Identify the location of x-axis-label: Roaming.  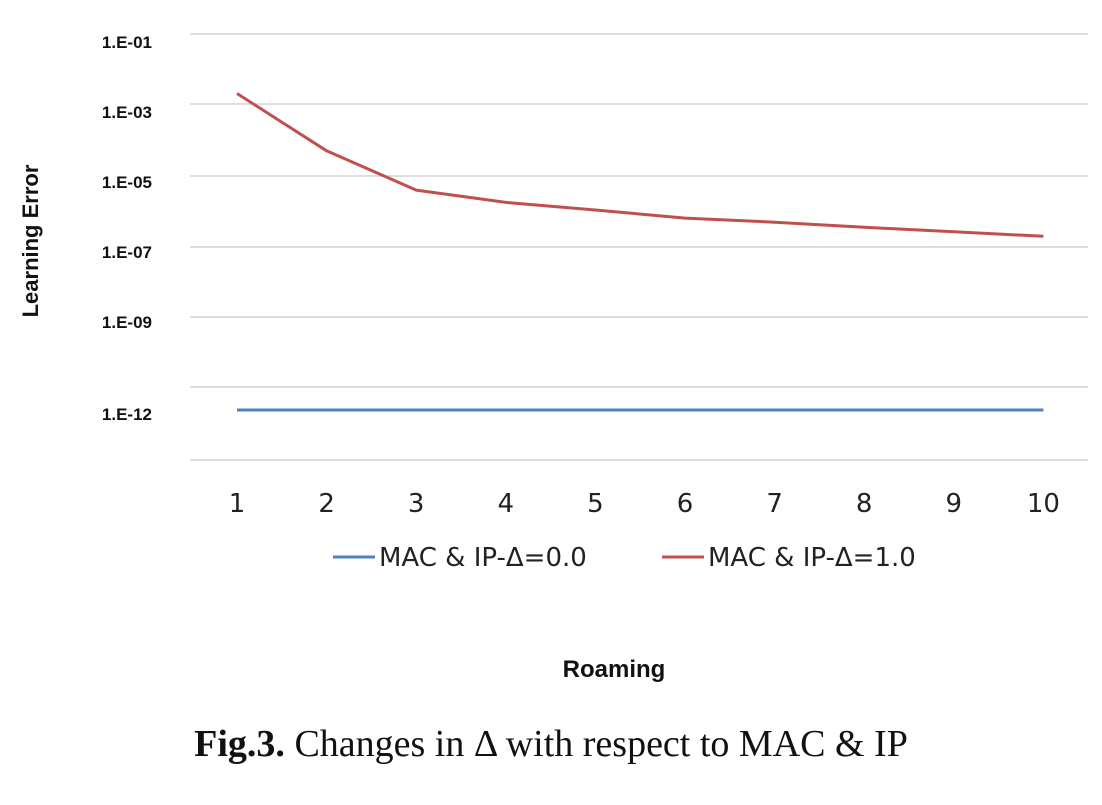
(614, 669).